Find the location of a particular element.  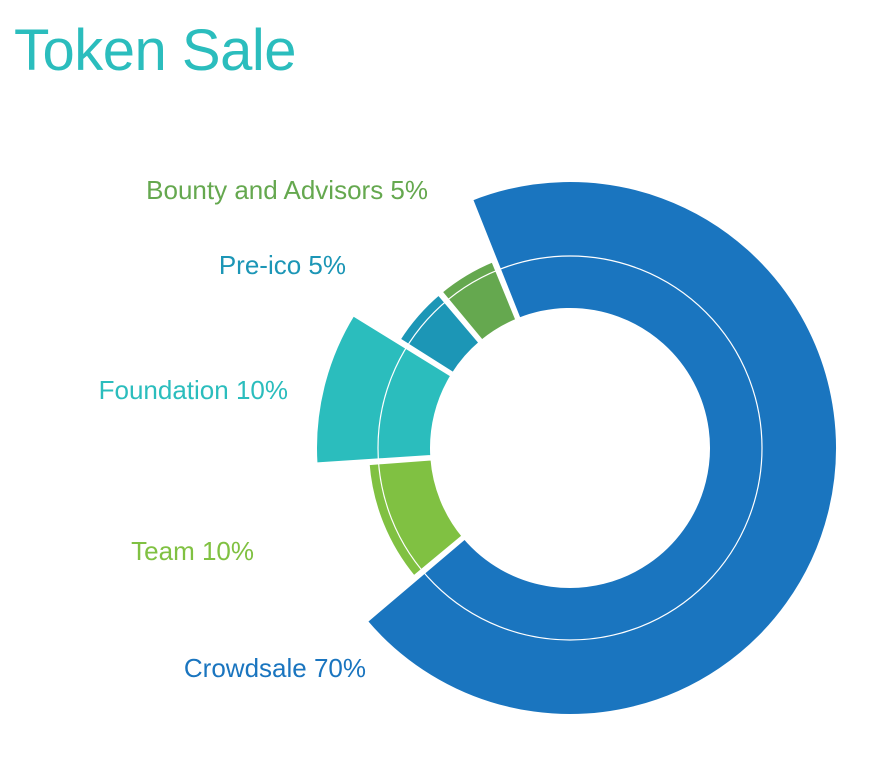

slice-label-crowdsale: Crowdsale 70% is located at coordinates (275, 668).